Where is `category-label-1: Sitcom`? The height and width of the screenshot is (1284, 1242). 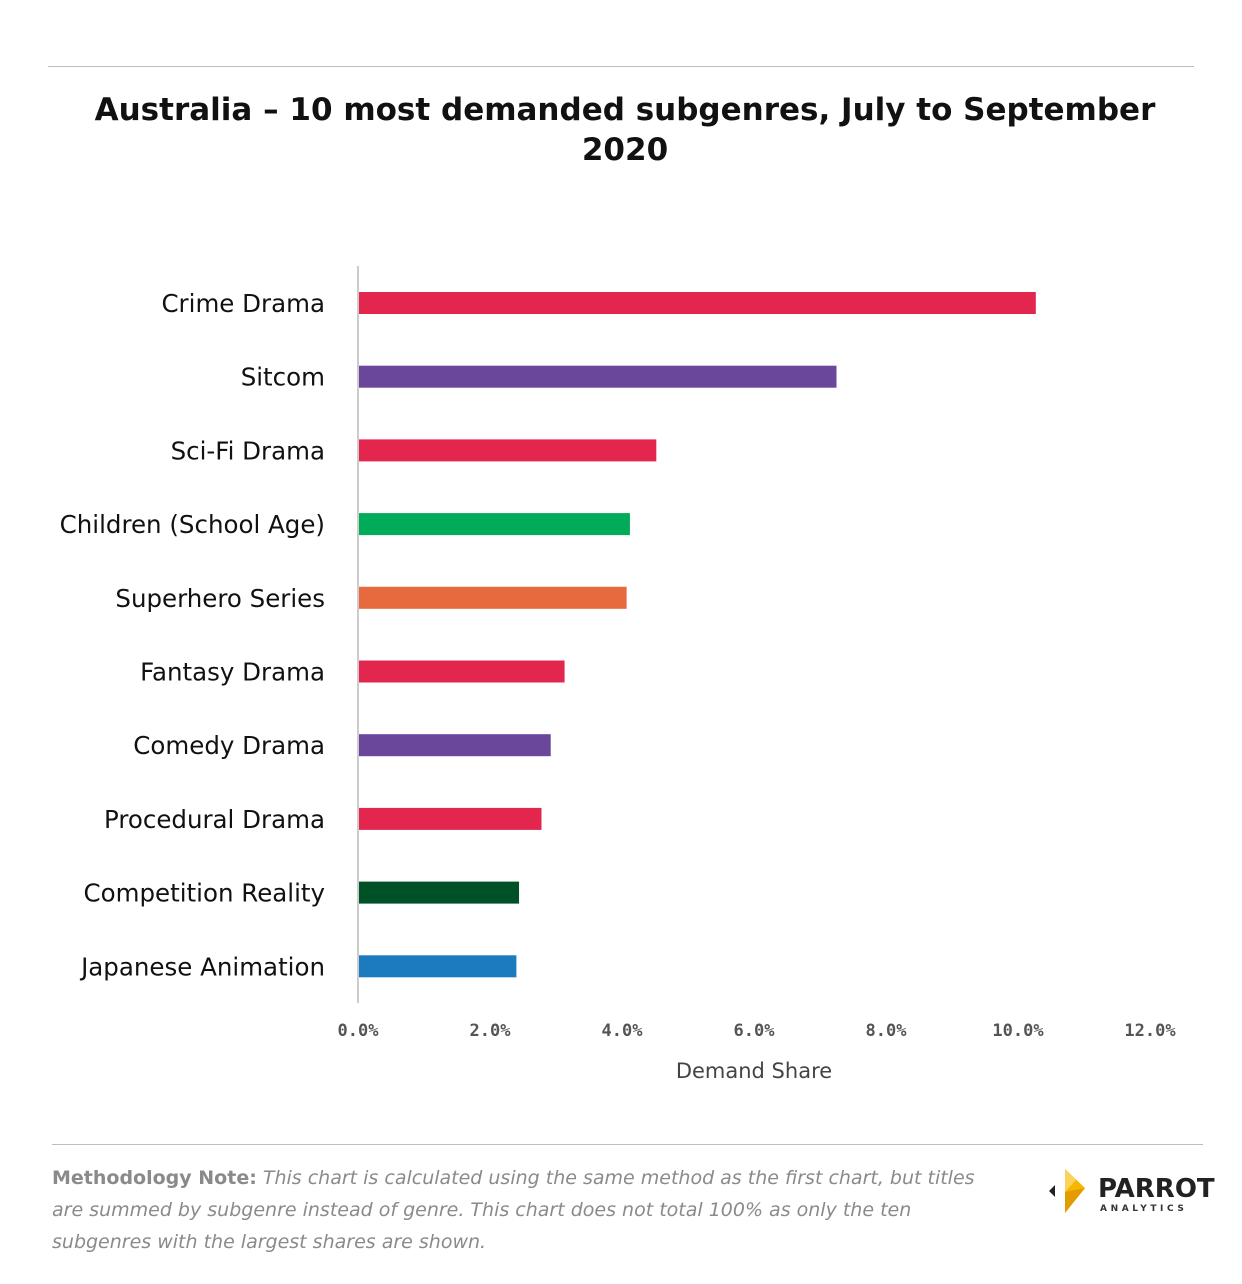 category-label-1: Sitcom is located at coordinates (283, 377).